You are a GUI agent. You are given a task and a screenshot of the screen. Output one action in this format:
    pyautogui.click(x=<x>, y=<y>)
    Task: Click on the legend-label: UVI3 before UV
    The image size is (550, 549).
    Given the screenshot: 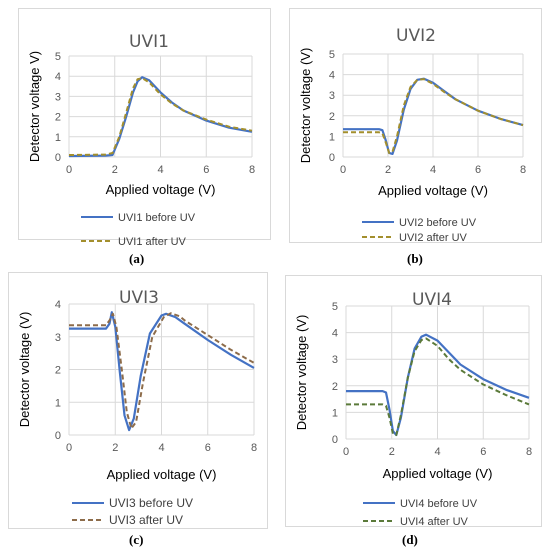 What is the action you would take?
    pyautogui.click(x=151, y=503)
    